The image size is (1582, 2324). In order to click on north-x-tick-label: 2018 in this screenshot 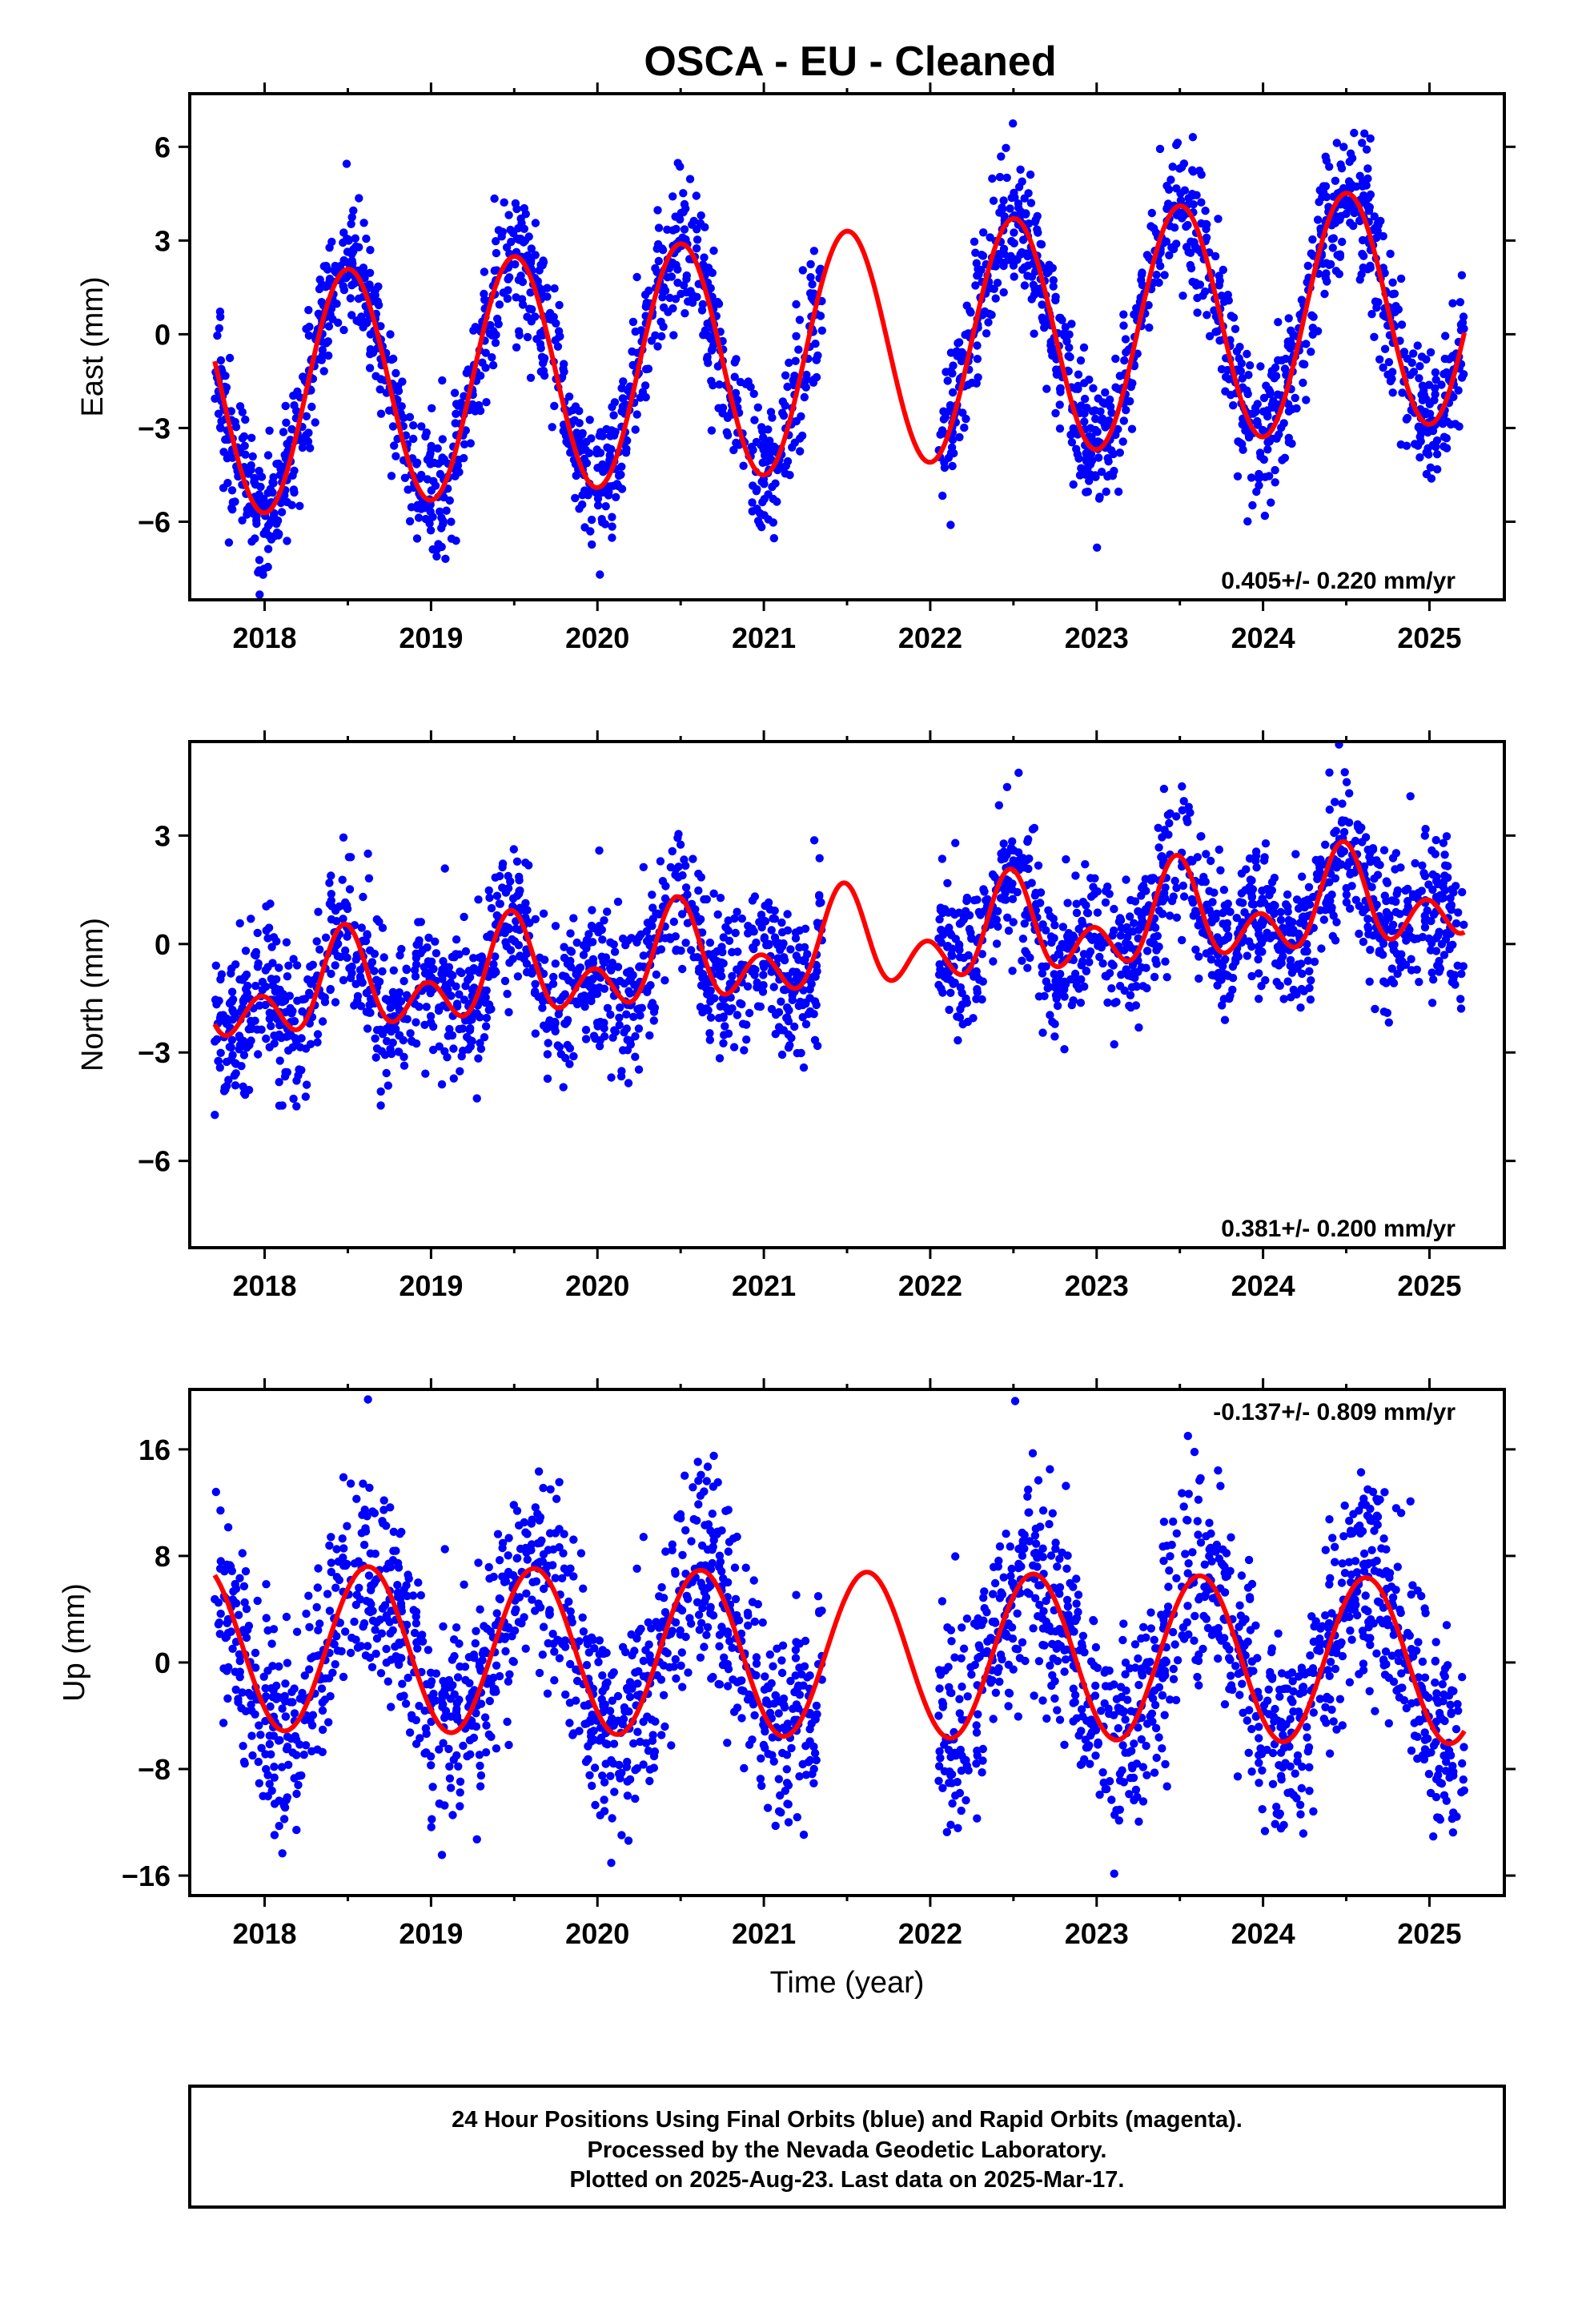, I will do `click(264, 1285)`.